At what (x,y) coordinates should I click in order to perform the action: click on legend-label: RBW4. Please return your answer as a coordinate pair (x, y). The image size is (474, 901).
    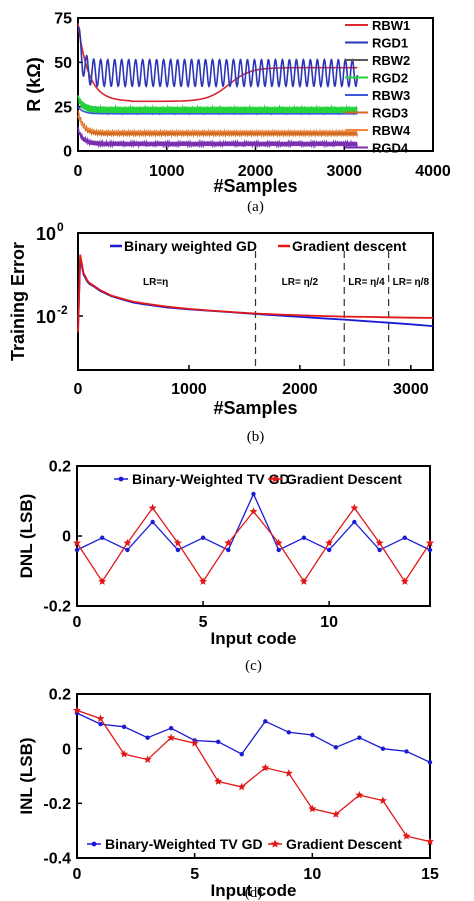
    Looking at the image, I should click on (391, 130).